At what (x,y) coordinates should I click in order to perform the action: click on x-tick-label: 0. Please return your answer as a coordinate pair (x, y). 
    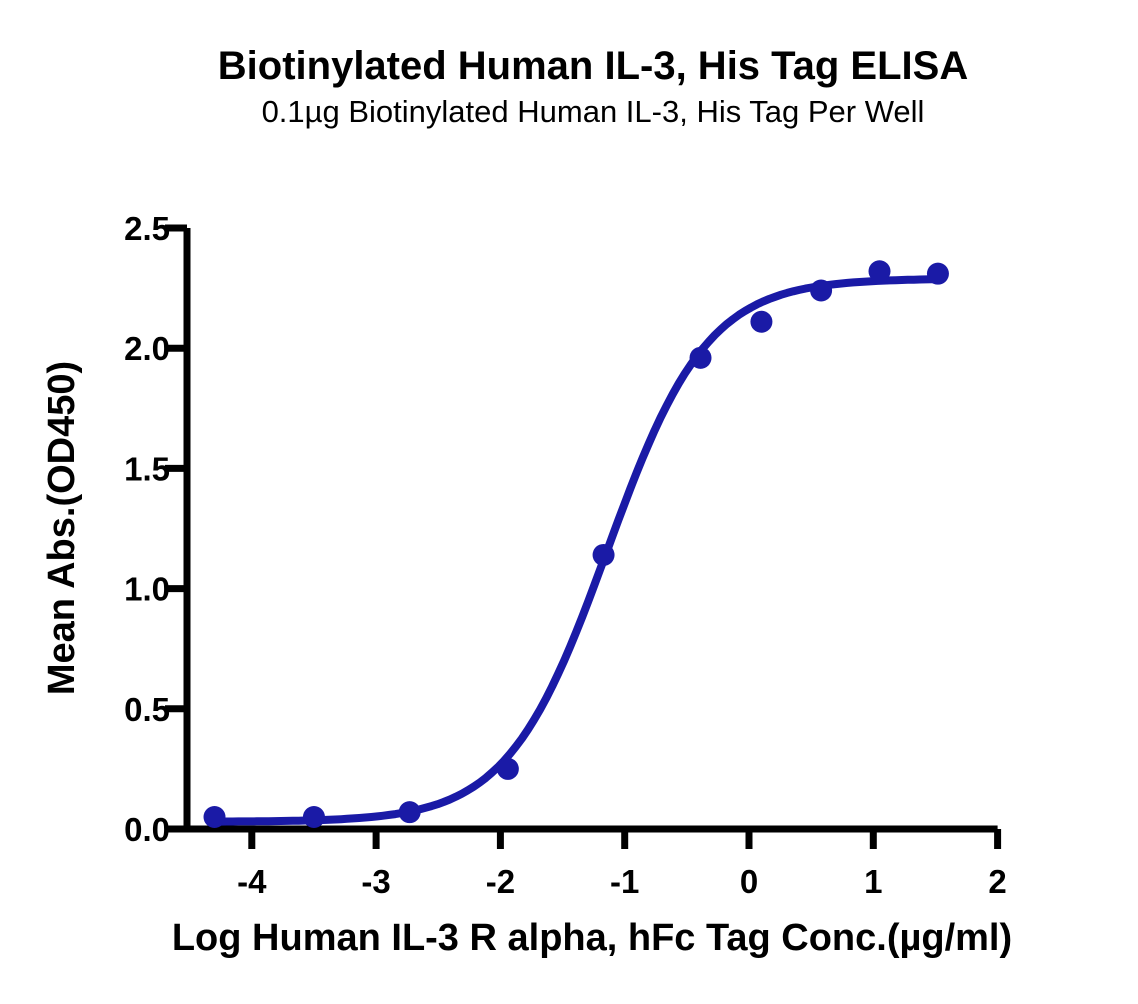
    Looking at the image, I should click on (749, 881).